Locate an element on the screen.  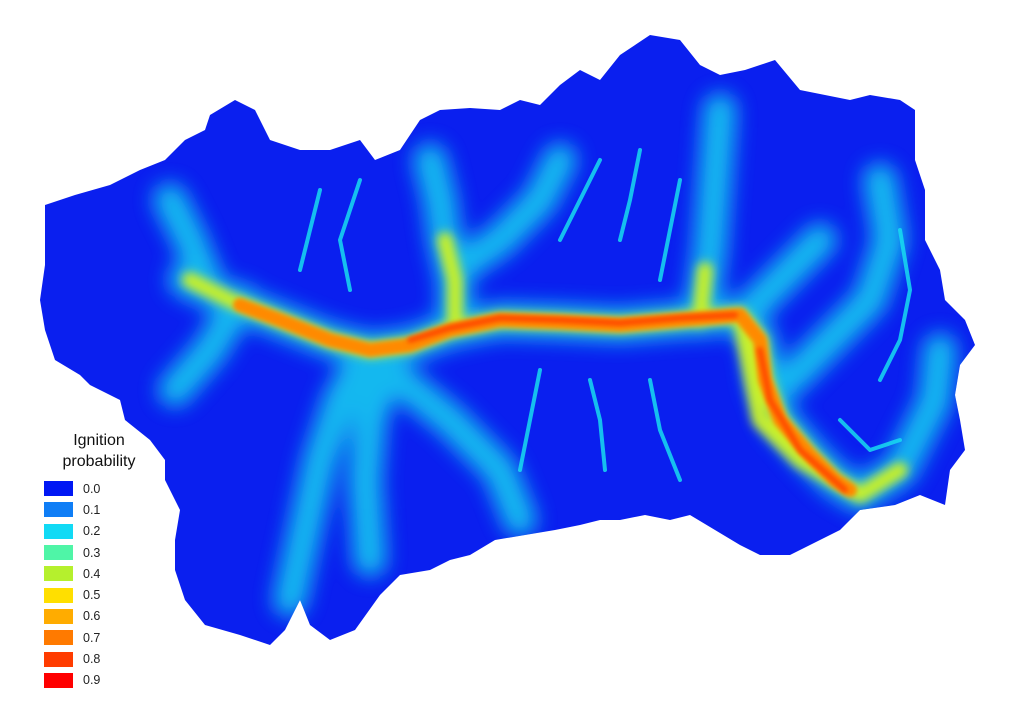
legend-label: 0.3 is located at coordinates (92, 552).